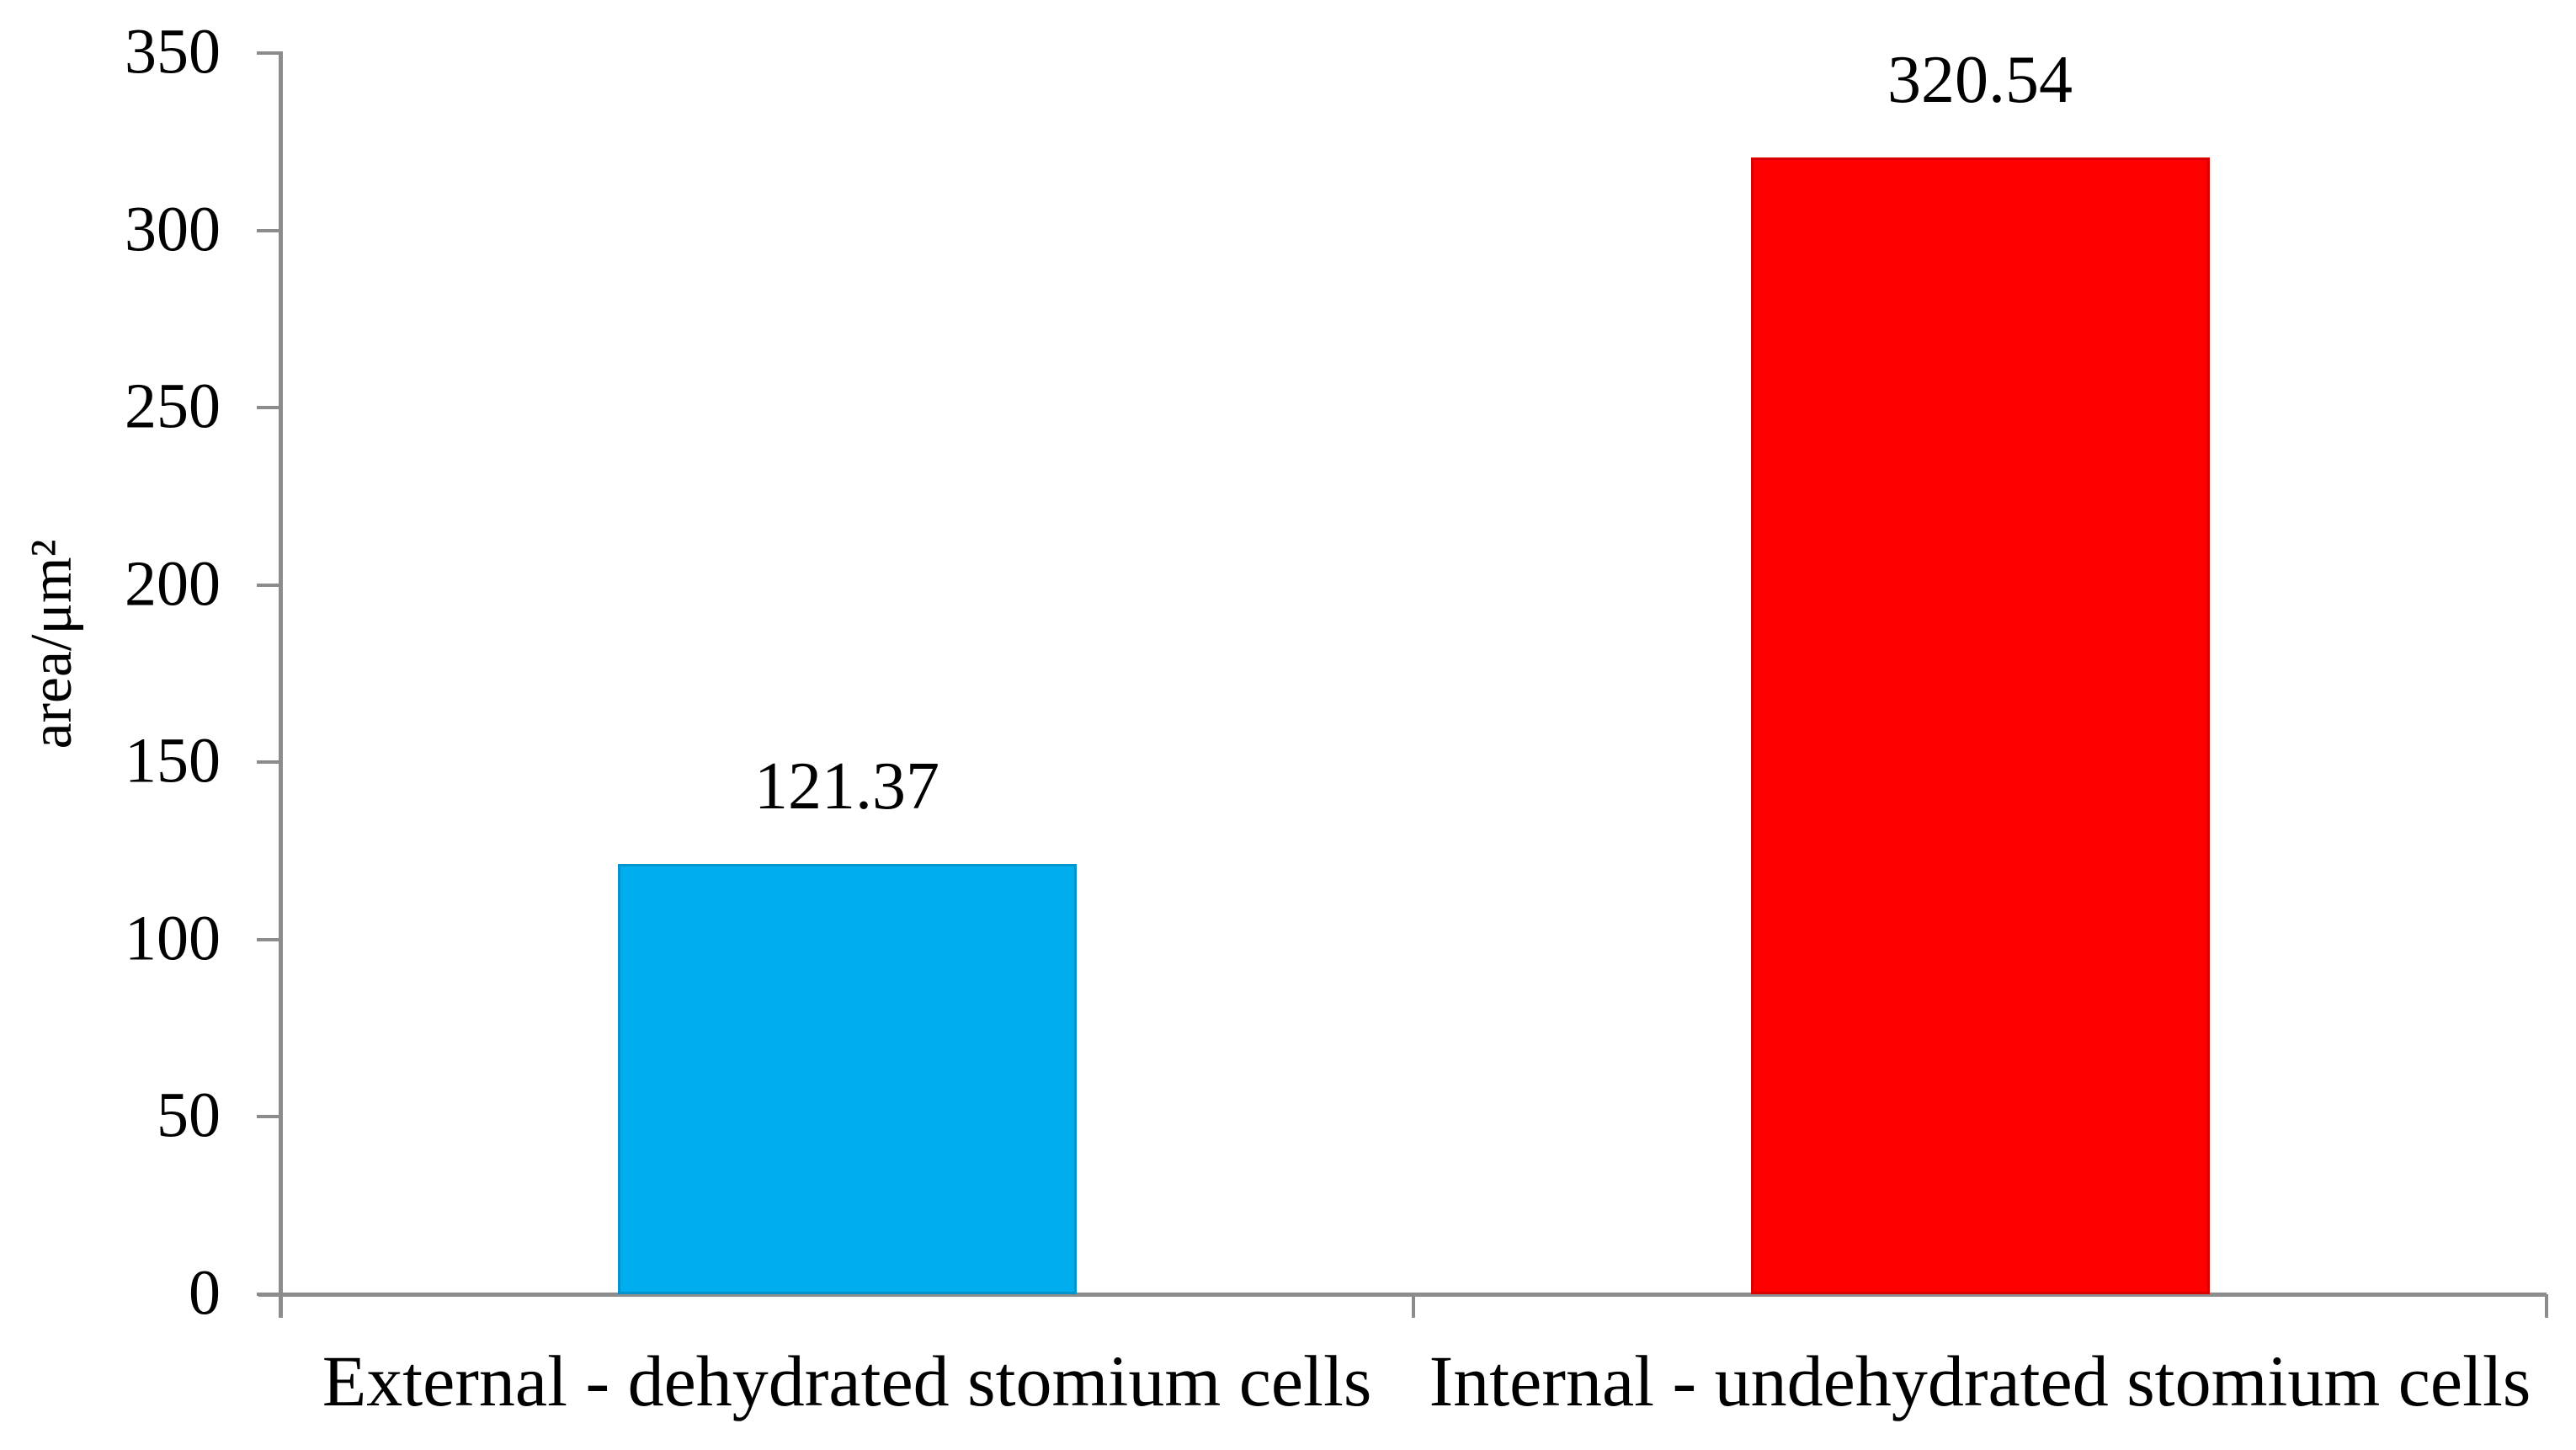 Image resolution: width=2576 pixels, height=1450 pixels. Describe the element at coordinates (846, 786) in the screenshot. I see `bar-value-label: 121.37` at that location.